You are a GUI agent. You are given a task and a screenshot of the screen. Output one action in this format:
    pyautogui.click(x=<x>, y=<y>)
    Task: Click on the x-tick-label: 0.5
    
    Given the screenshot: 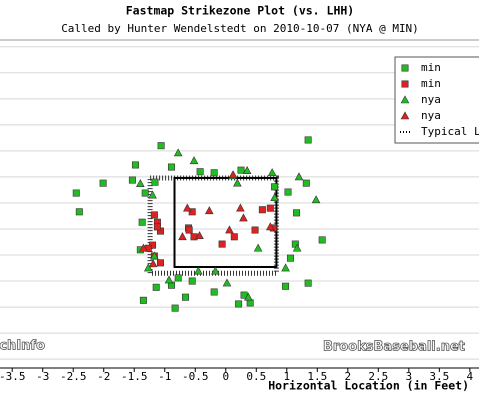 What is the action you would take?
    pyautogui.click(x=256, y=376)
    